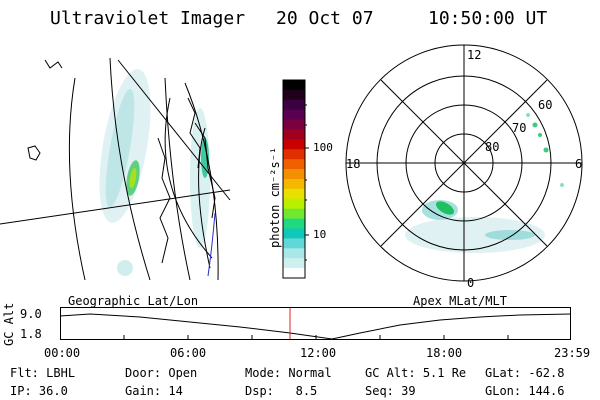 The image size is (600, 400). What do you see at coordinates (545, 105) in the screenshot?
I see `lat-label-60: 60` at bounding box center [545, 105].